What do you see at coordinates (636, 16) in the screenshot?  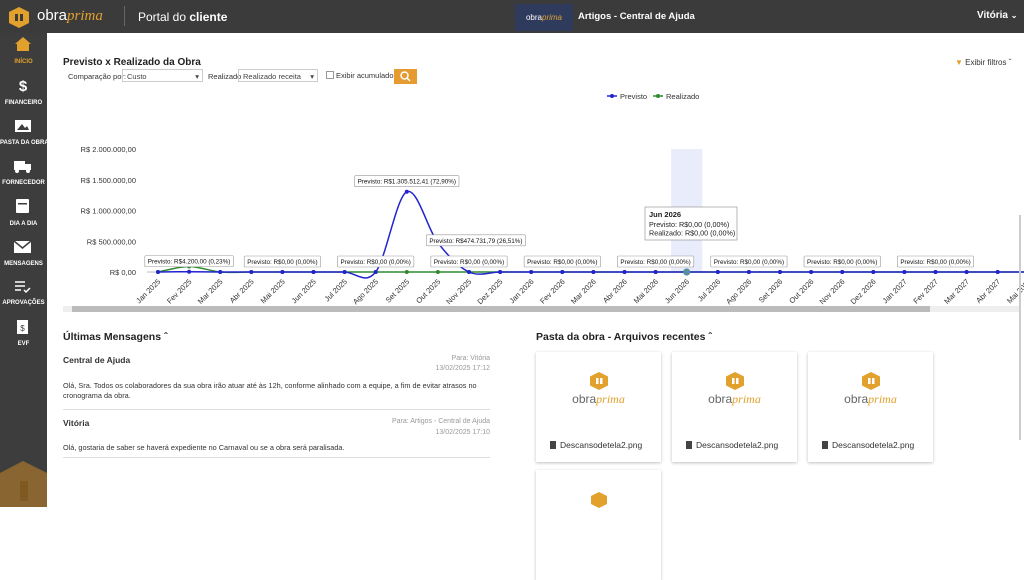 I see `project-name: Artigos - Central de Ajuda` at bounding box center [636, 16].